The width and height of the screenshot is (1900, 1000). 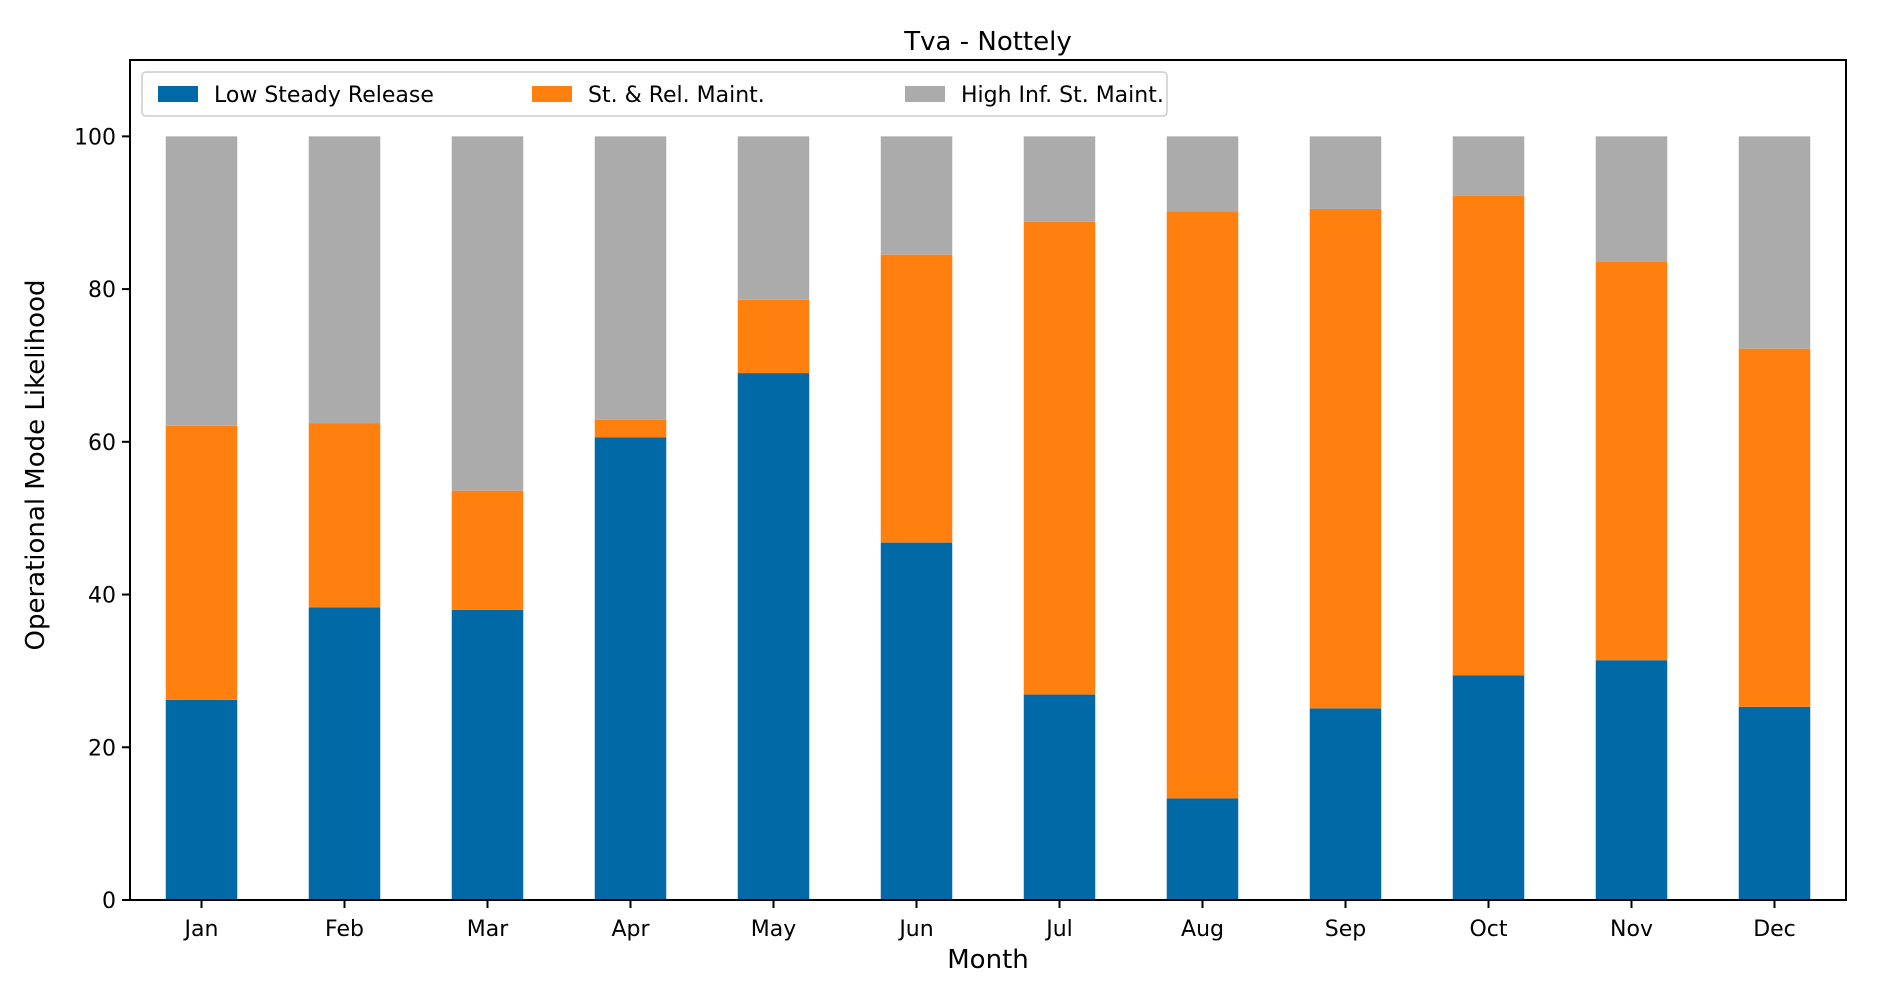 I want to click on x-tick-label: Feb, so click(x=344, y=929).